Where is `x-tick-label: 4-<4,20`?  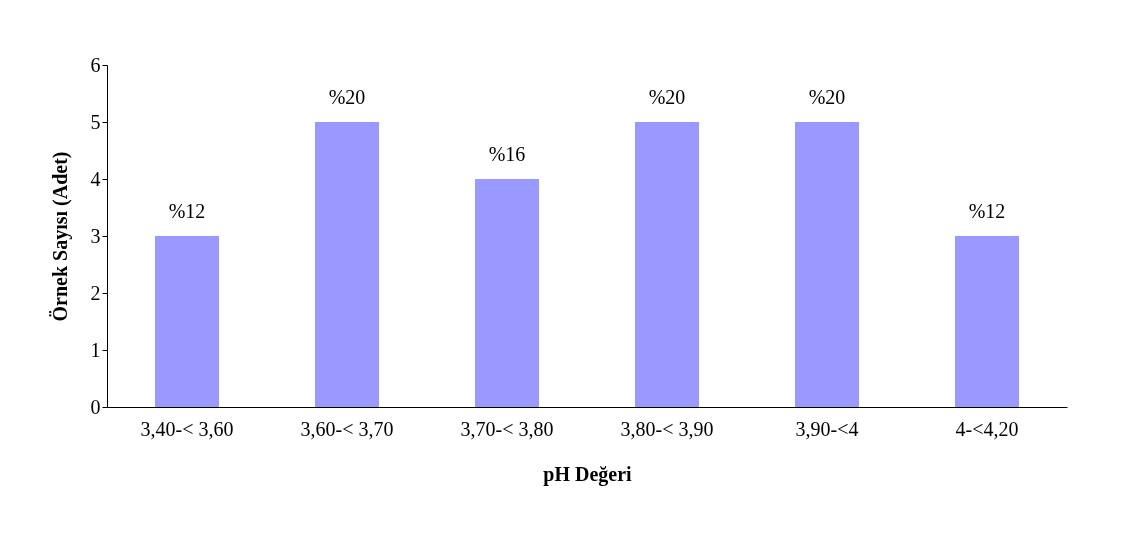 x-tick-label: 4-<4,20 is located at coordinates (987, 428).